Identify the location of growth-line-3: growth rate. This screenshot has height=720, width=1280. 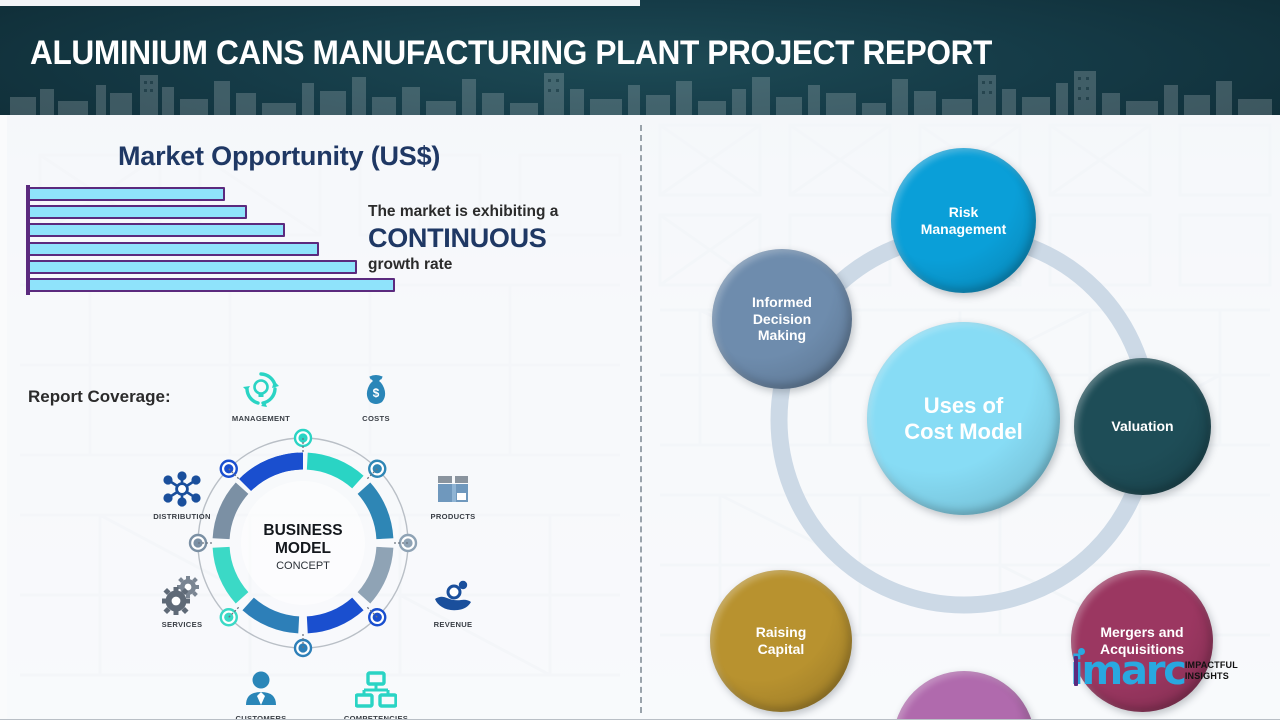
(410, 265).